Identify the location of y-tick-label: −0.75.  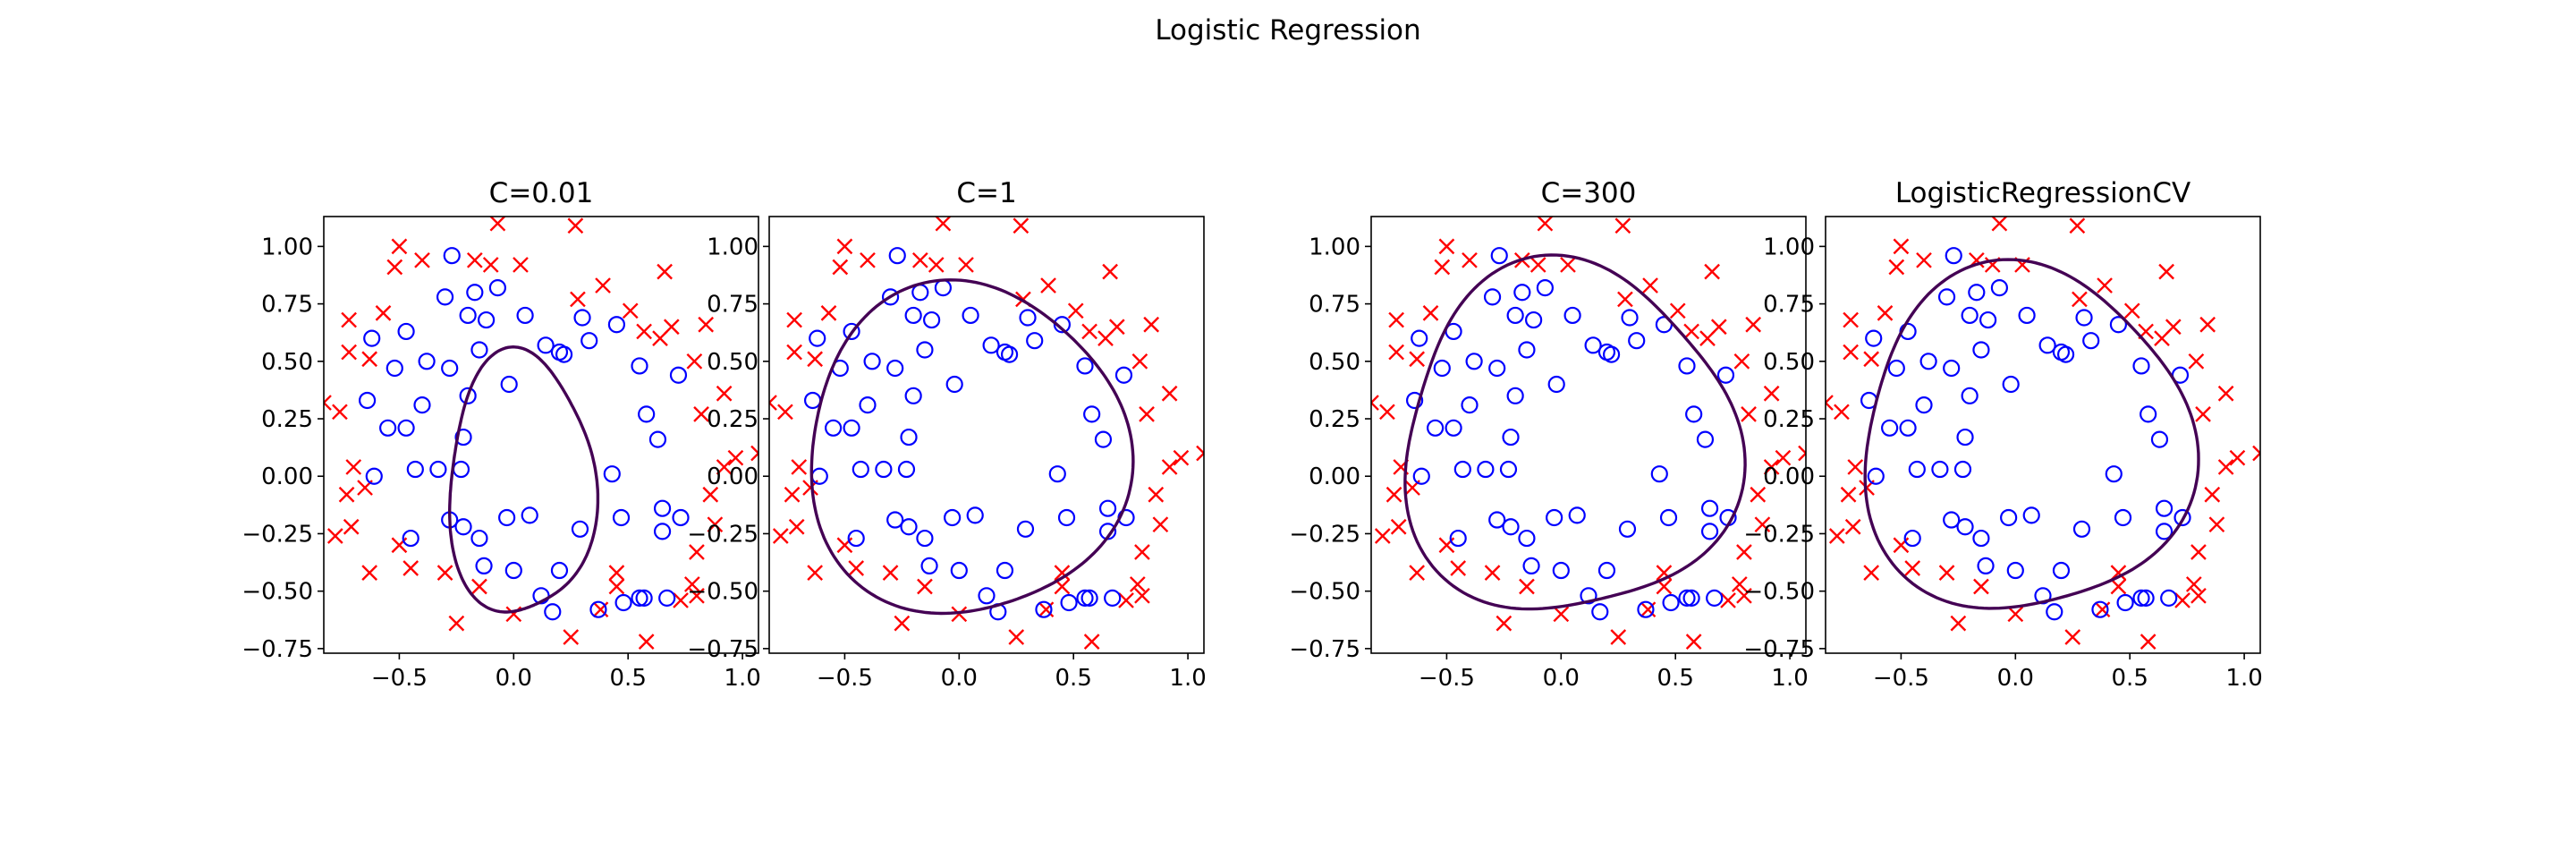
(277, 649).